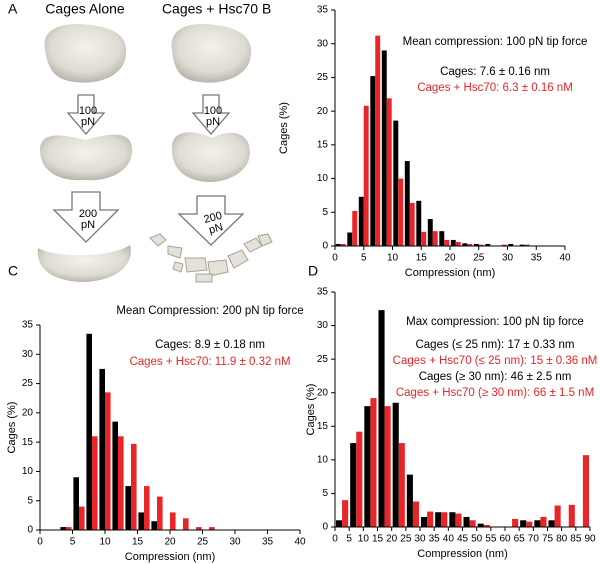  Describe the element at coordinates (210, 345) in the screenshot. I see `annotation: Cages: 8.9 ± 0.18 nm` at that location.